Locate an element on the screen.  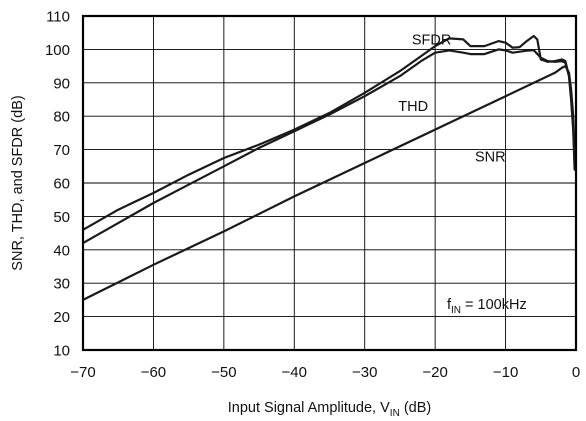
x-tick-label: −50 is located at coordinates (223, 372).